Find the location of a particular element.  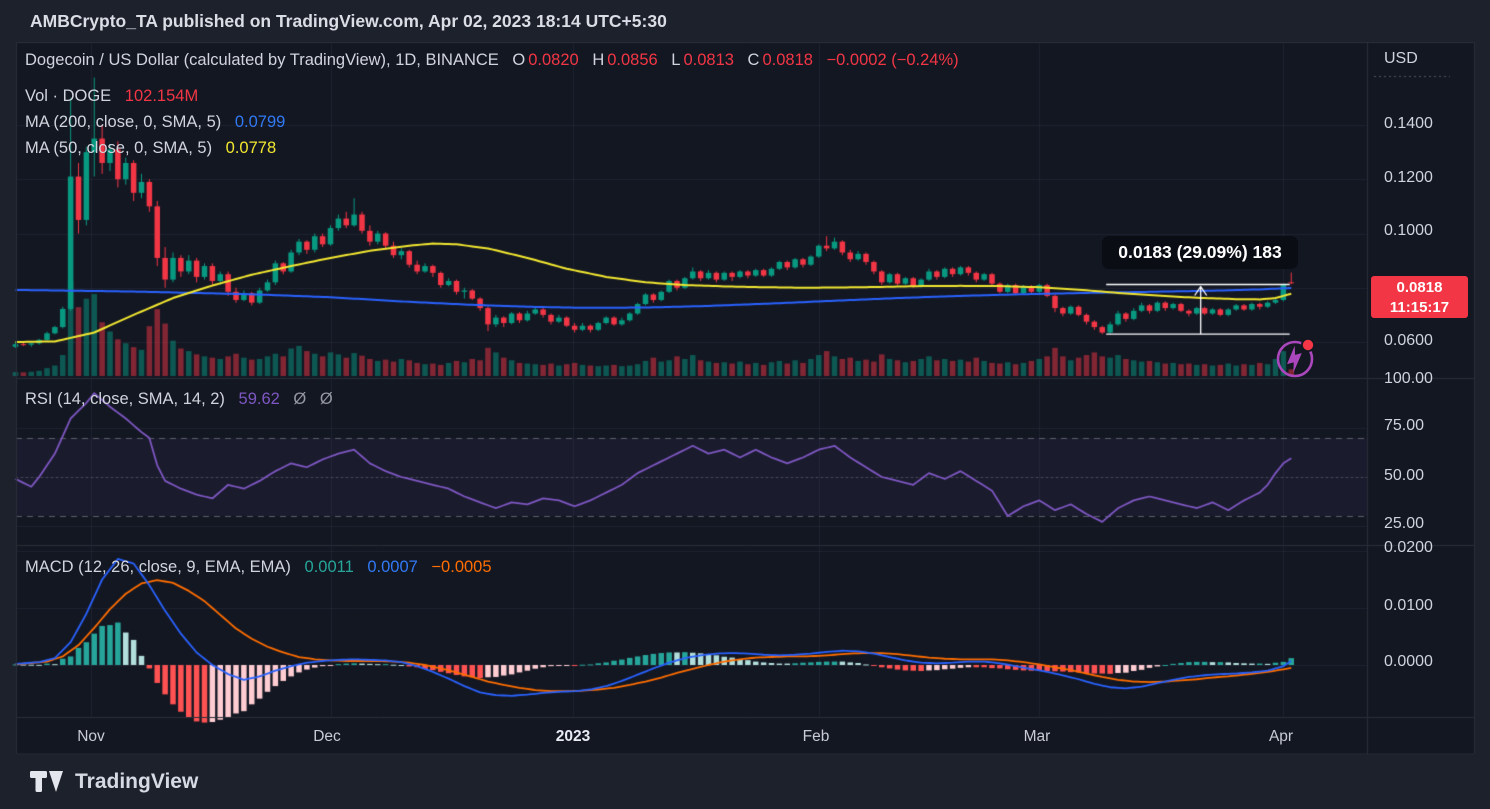

volume-legend: Vol · DOGE 102.154M is located at coordinates (111, 96).